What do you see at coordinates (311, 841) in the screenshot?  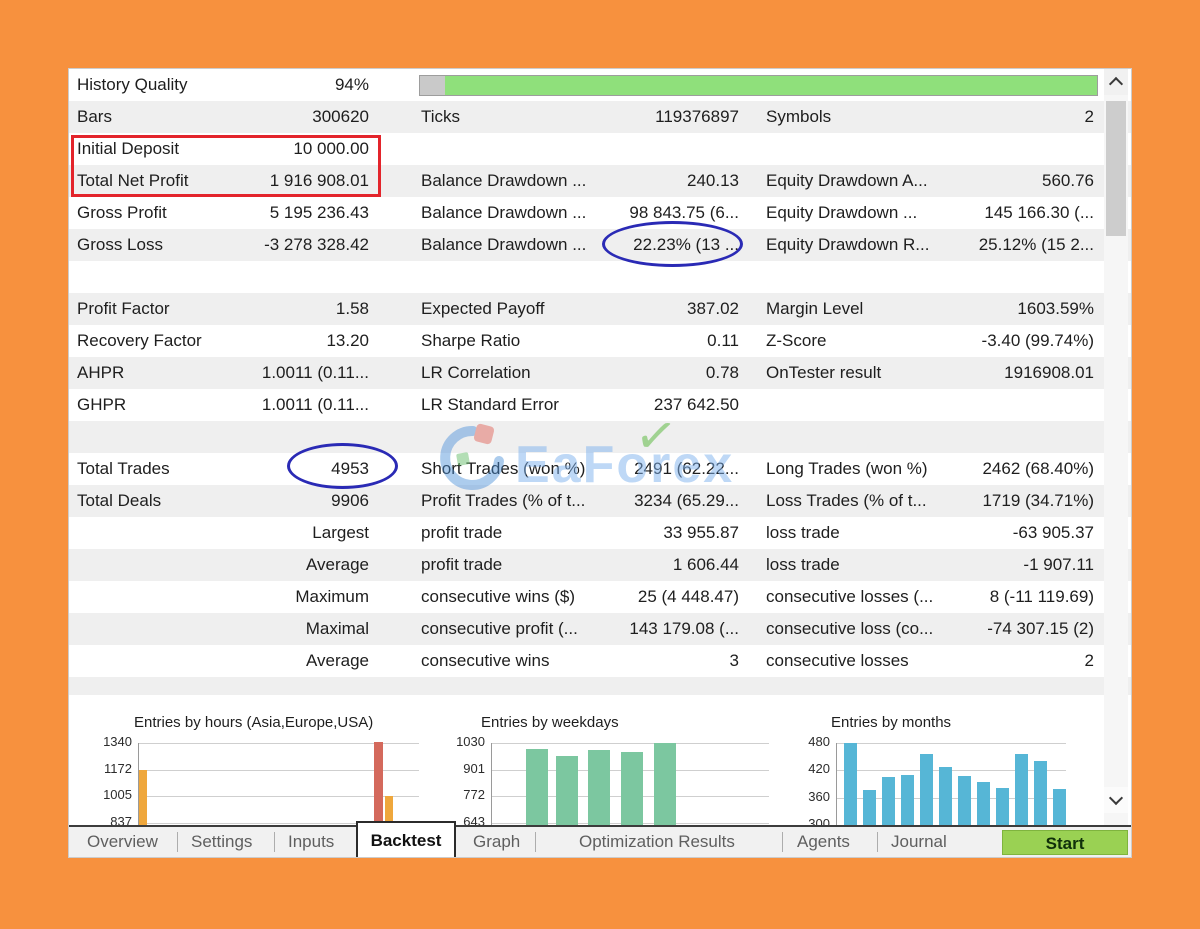 I see `tab-inputs: Inputs` at bounding box center [311, 841].